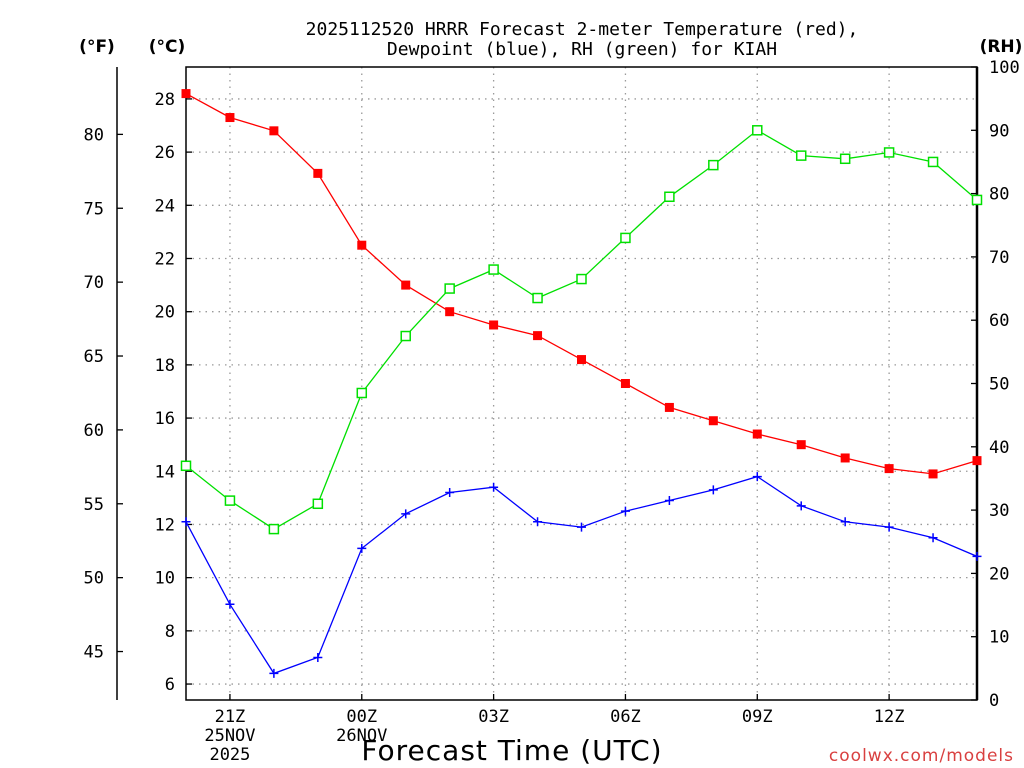 Image resolution: width=1024 pixels, height=768 pixels. I want to click on x-tick-label: 09Z, so click(757, 717).